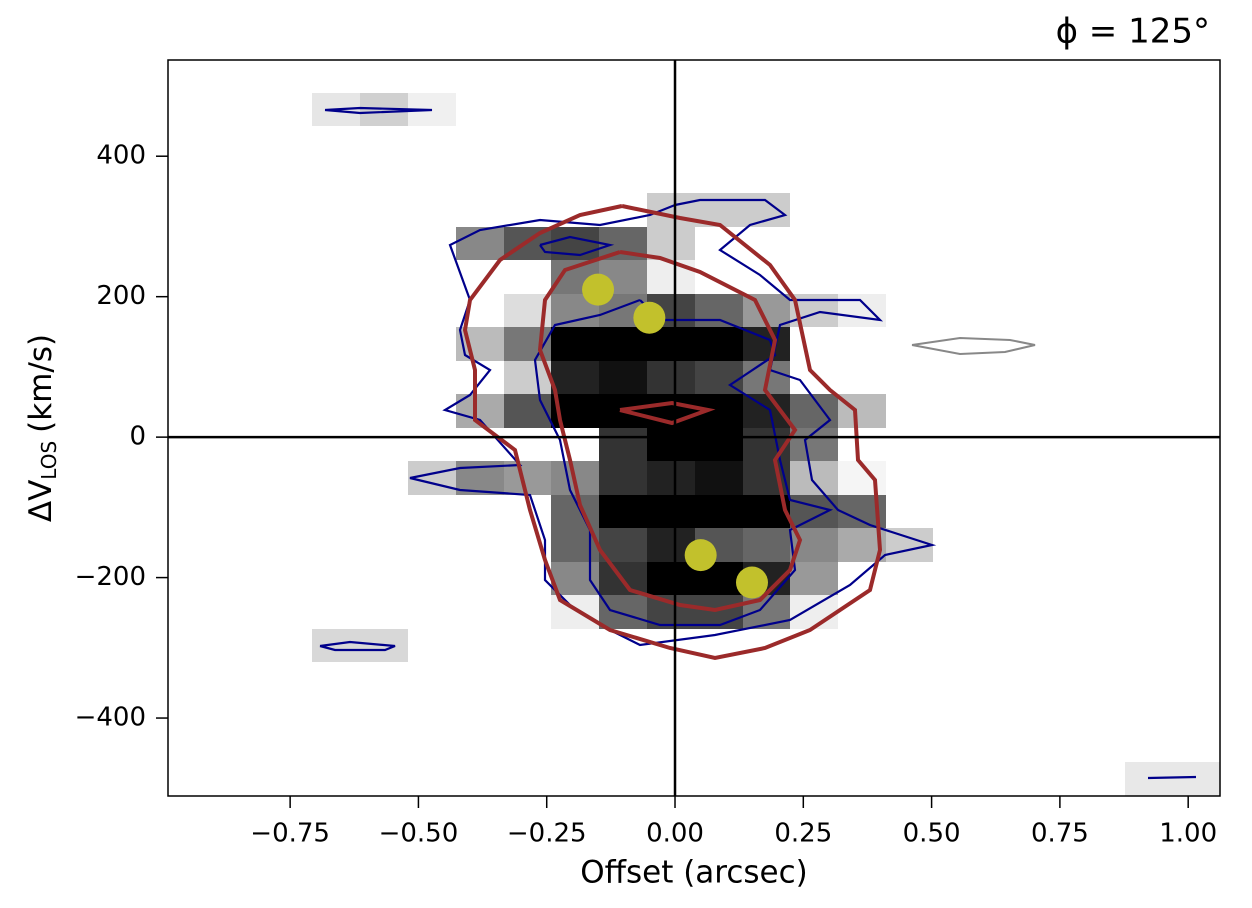  Describe the element at coordinates (290, 834) in the screenshot. I see `x-tick-label: −0.75` at that location.